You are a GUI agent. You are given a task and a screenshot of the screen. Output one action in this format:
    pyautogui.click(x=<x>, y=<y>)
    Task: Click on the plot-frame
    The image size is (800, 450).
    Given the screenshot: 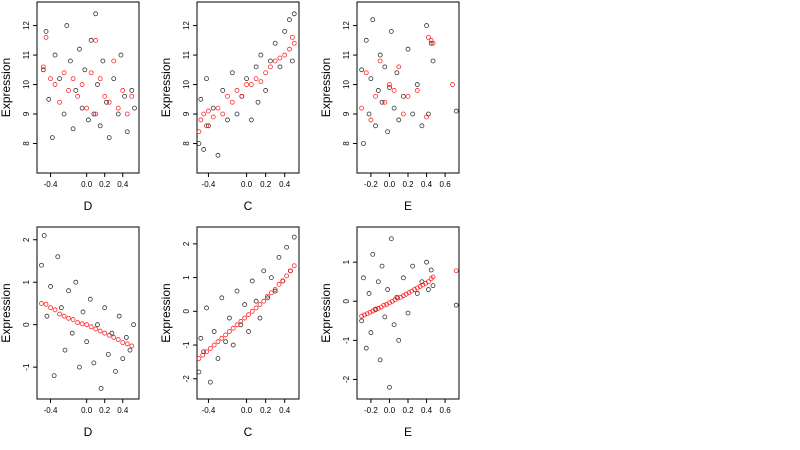 What is the action you would take?
    pyautogui.click(x=248, y=313)
    